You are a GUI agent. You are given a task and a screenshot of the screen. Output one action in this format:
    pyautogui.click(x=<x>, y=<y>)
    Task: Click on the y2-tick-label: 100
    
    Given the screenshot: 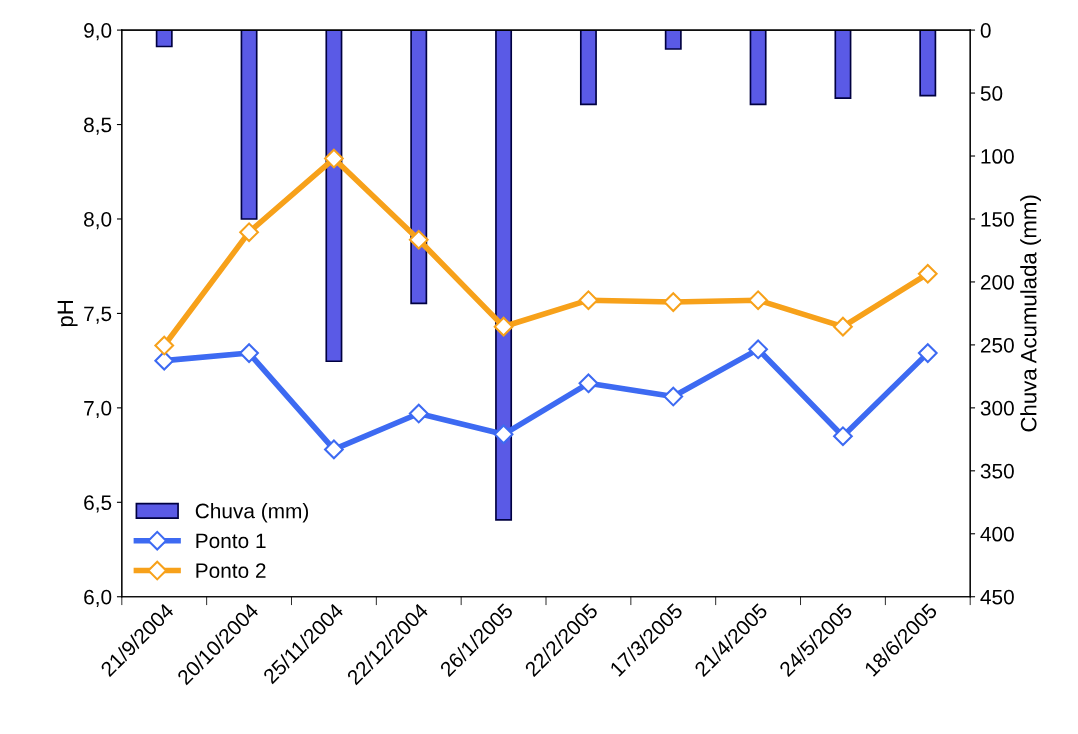 What is the action you would take?
    pyautogui.click(x=997, y=156)
    